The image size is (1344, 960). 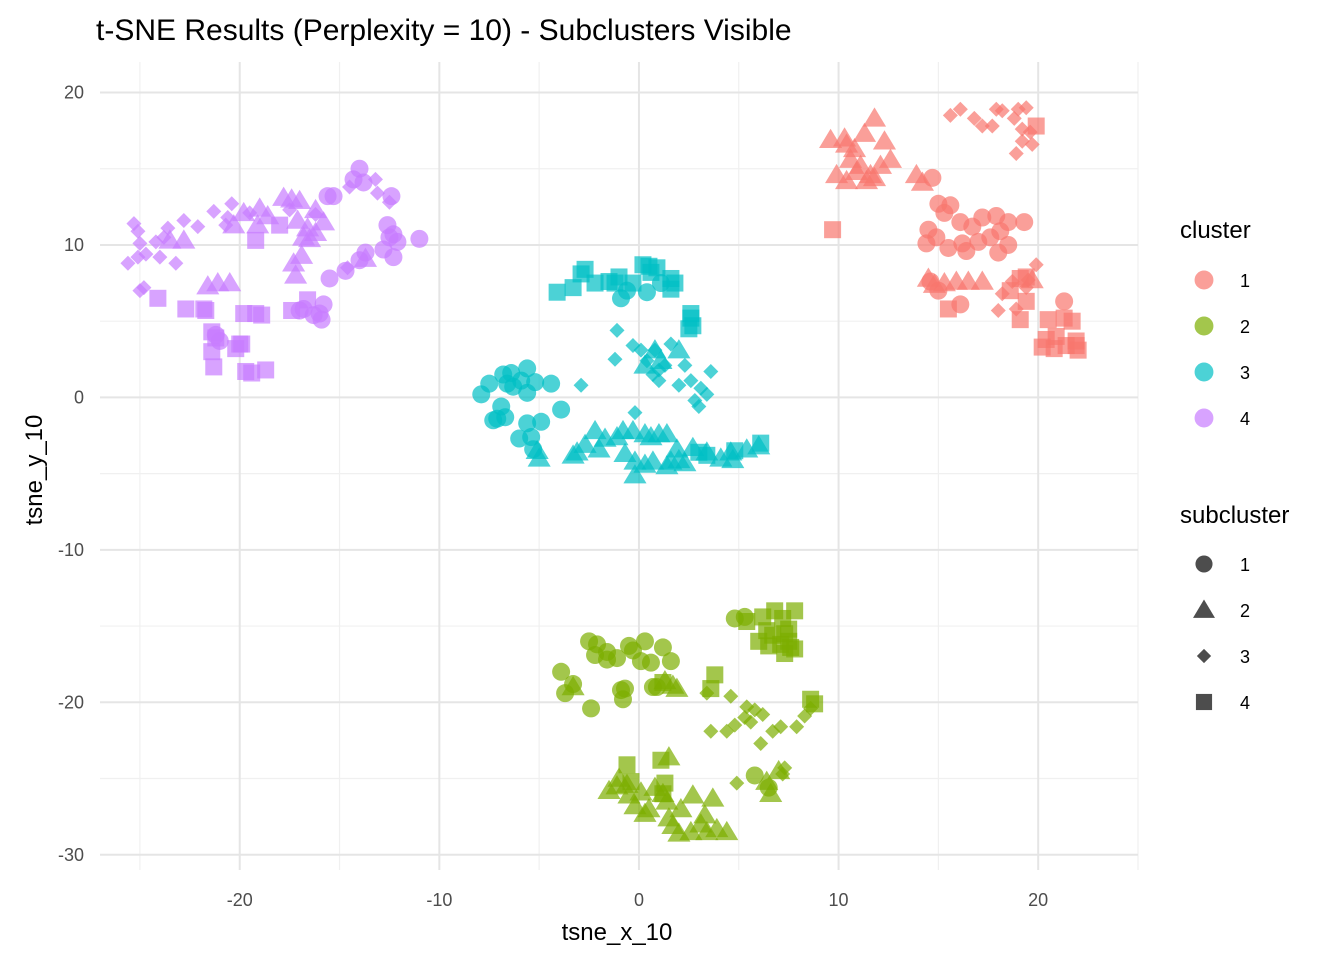 I want to click on legend-cluster-label: 3, so click(x=1245, y=373).